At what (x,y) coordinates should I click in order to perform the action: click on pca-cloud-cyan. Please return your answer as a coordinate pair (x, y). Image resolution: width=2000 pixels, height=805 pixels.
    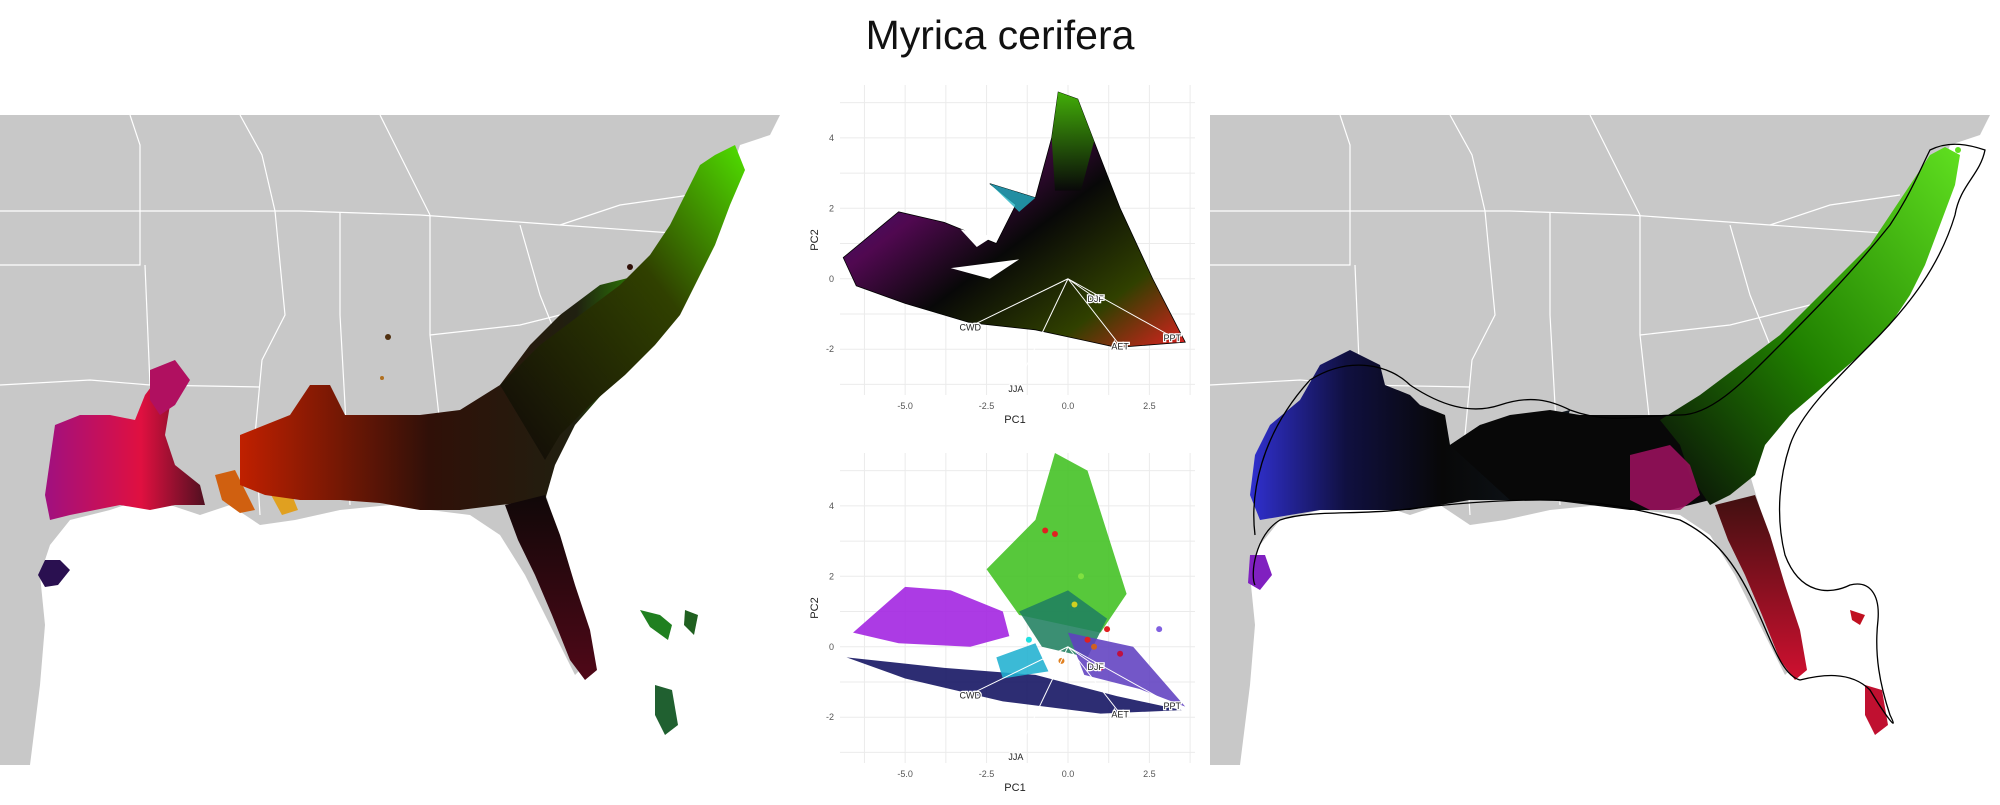
    Looking at the image, I should click on (1012, 197).